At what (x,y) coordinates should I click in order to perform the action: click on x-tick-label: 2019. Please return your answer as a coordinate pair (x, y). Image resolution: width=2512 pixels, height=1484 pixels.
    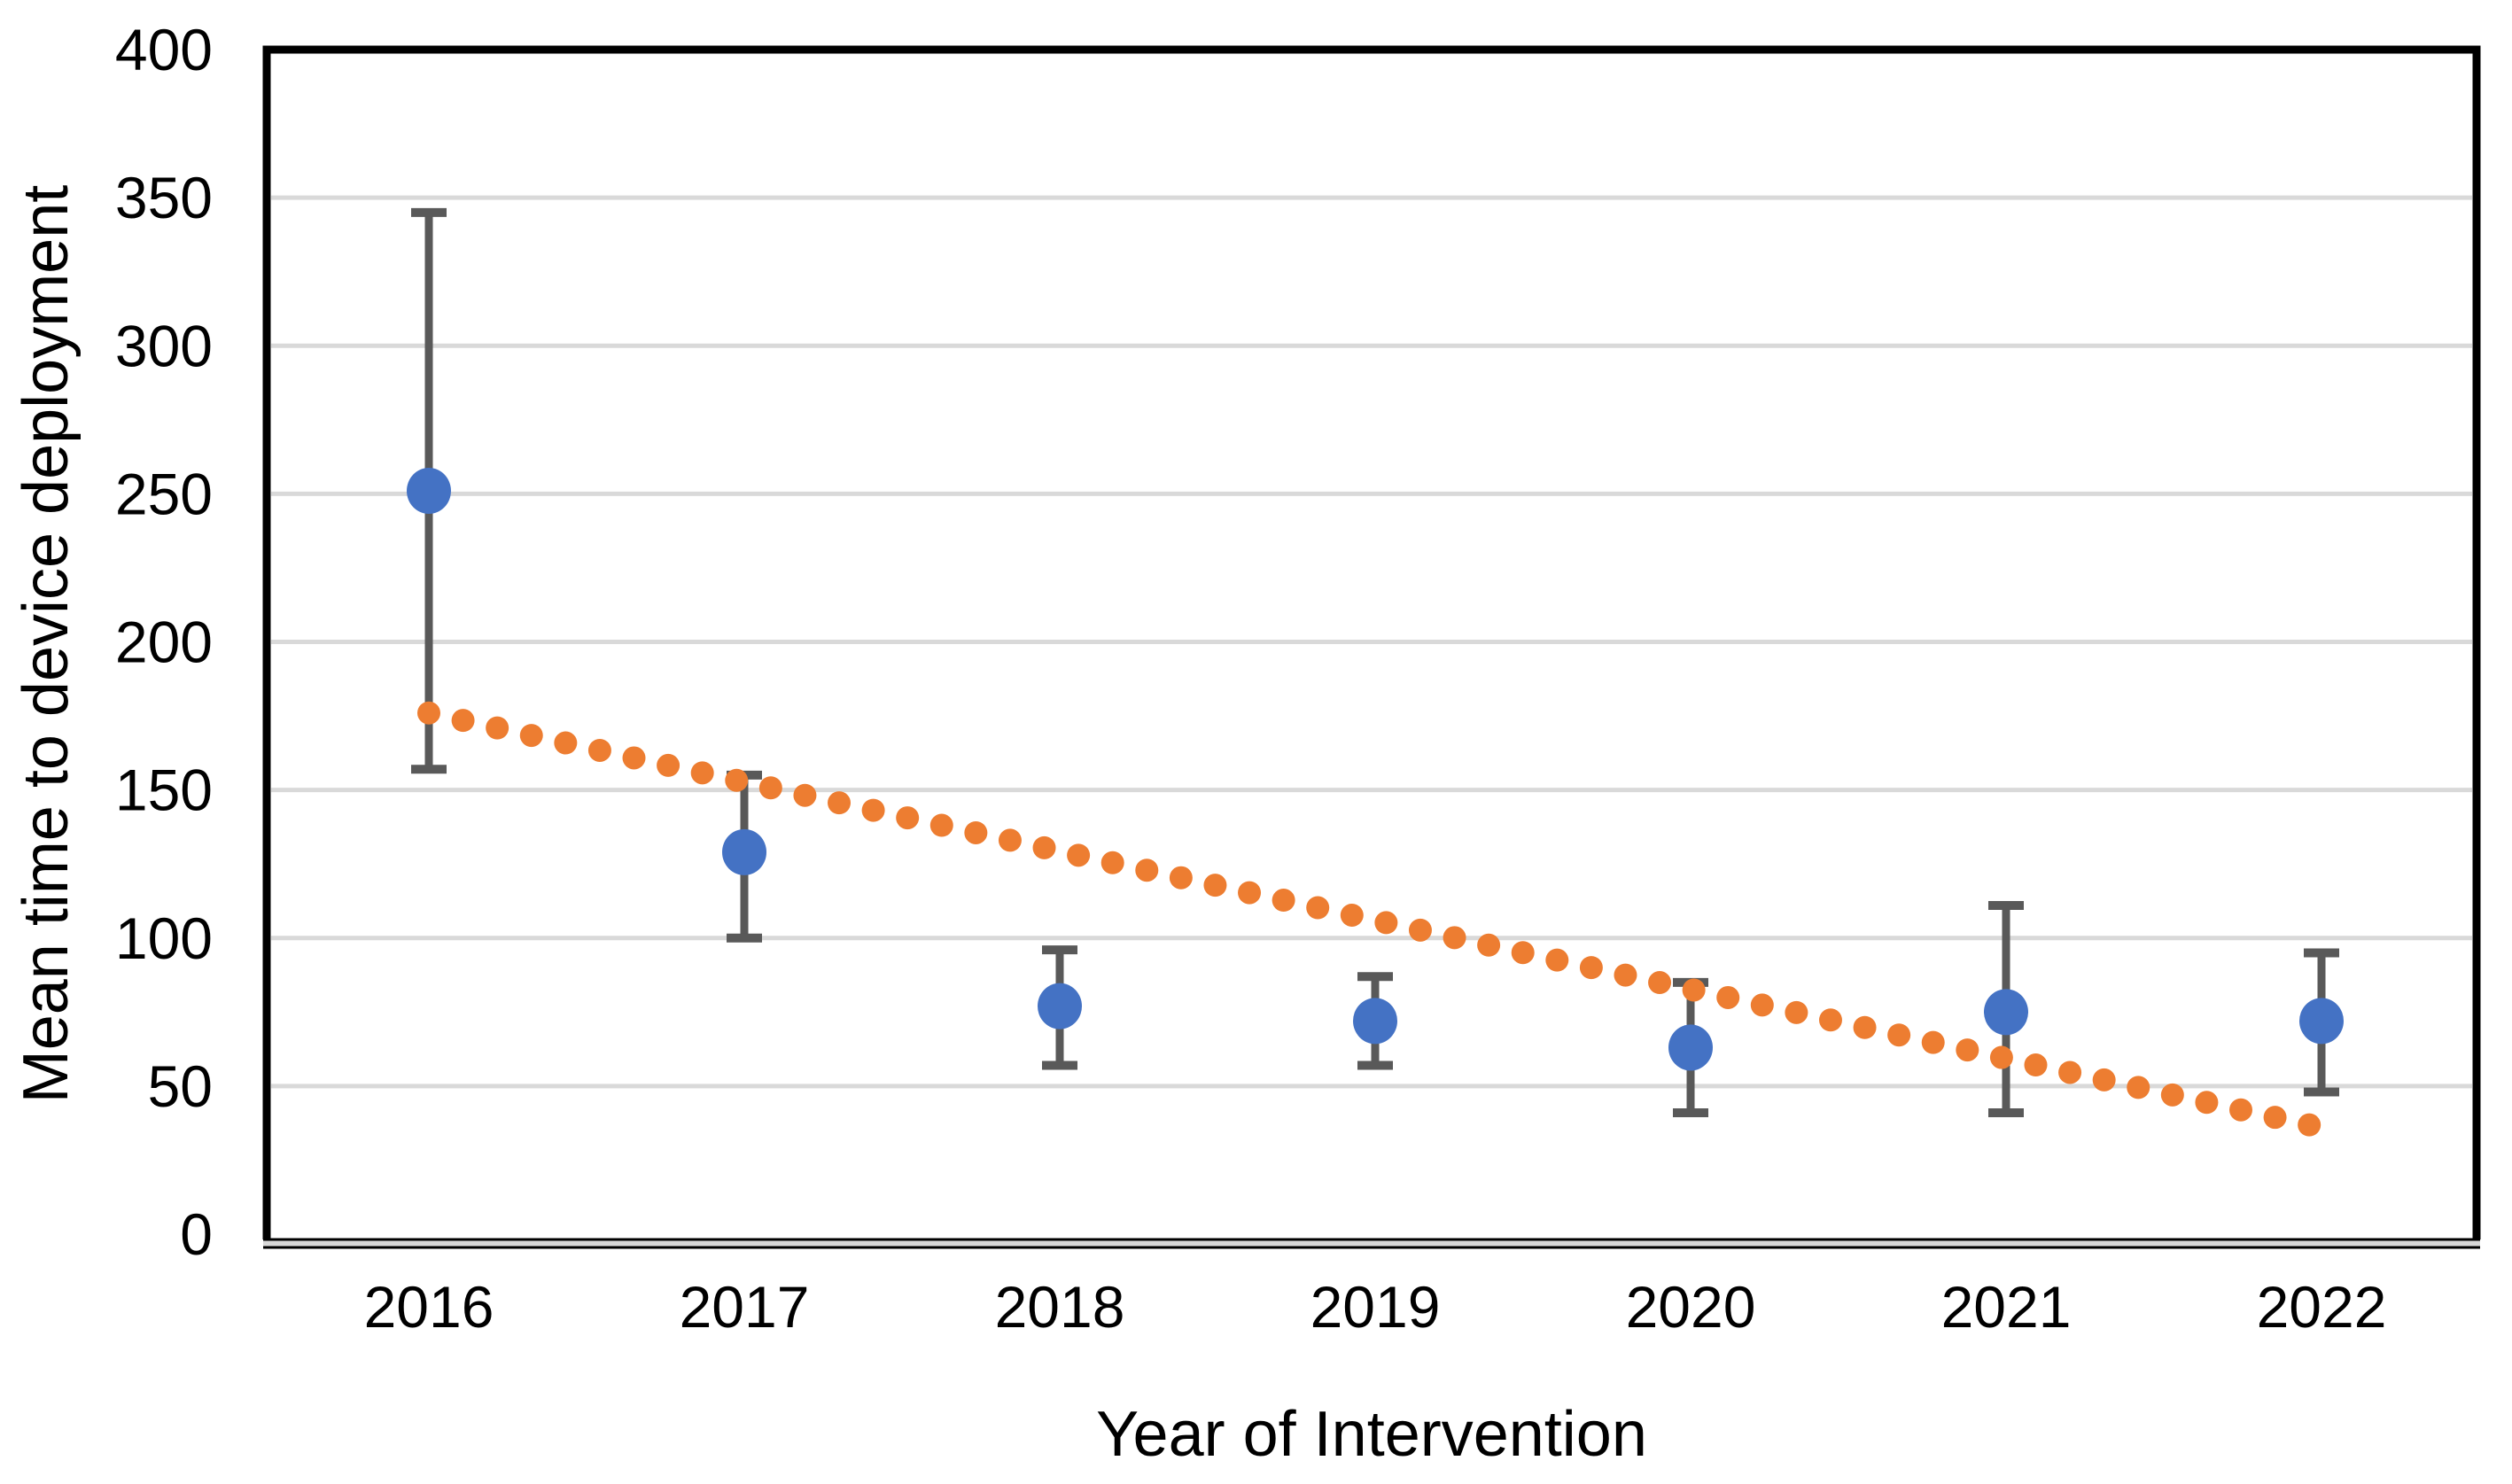
    Looking at the image, I should click on (1375, 1307).